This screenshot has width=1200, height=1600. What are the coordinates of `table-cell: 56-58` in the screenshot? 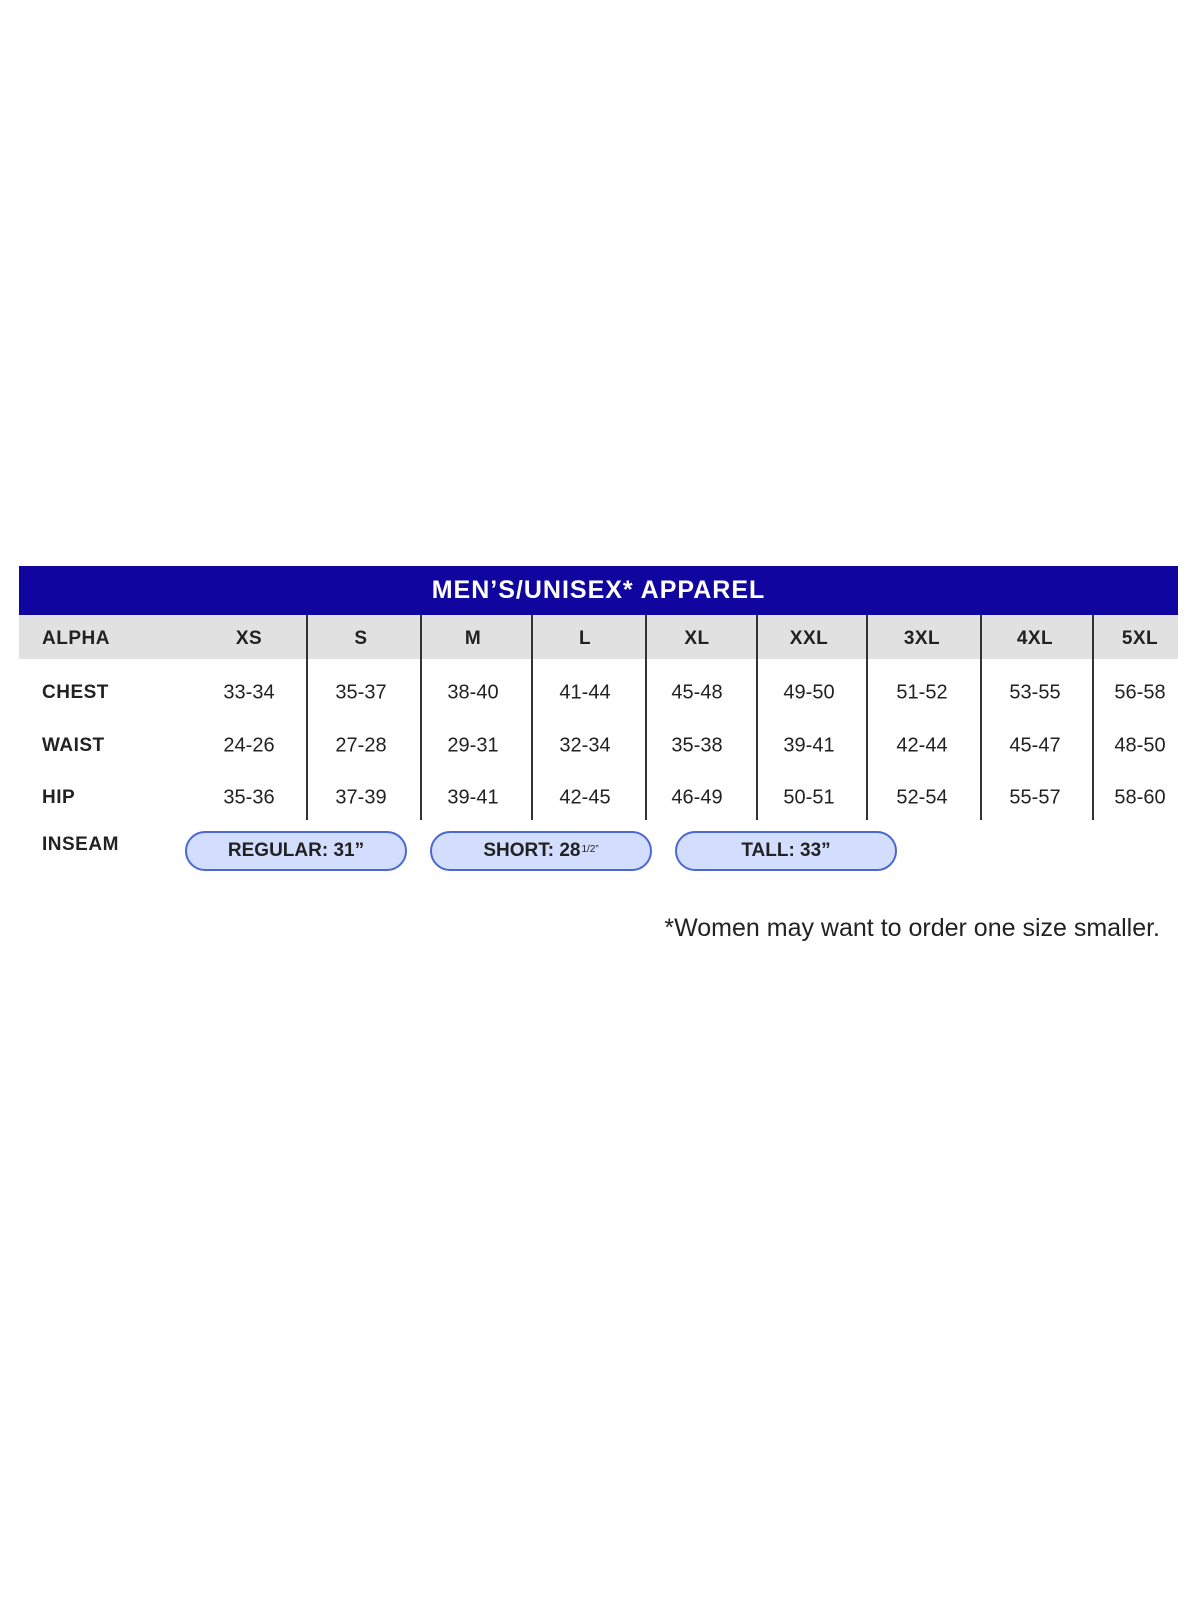 It's located at (1140, 692).